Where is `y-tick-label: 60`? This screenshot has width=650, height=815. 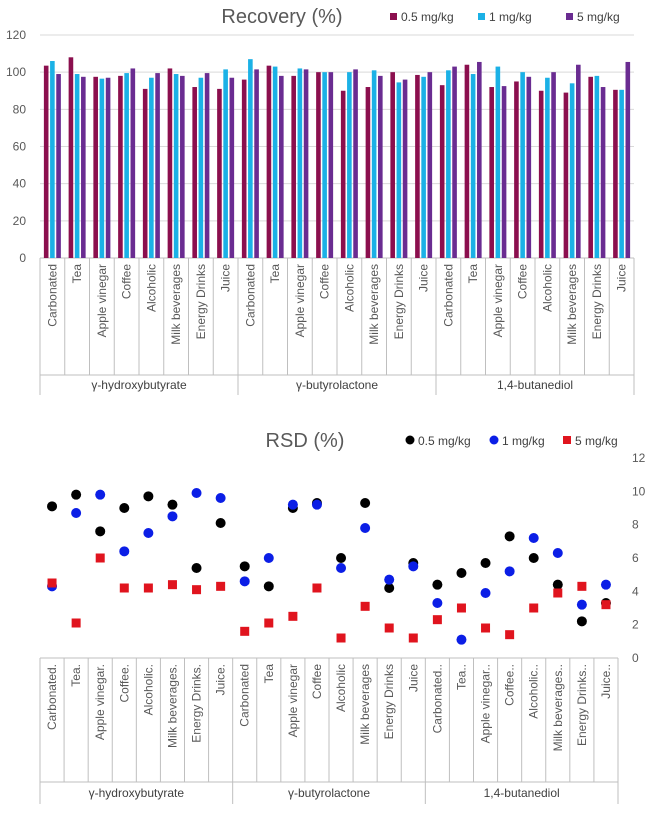
y-tick-label: 60 is located at coordinates (20, 147).